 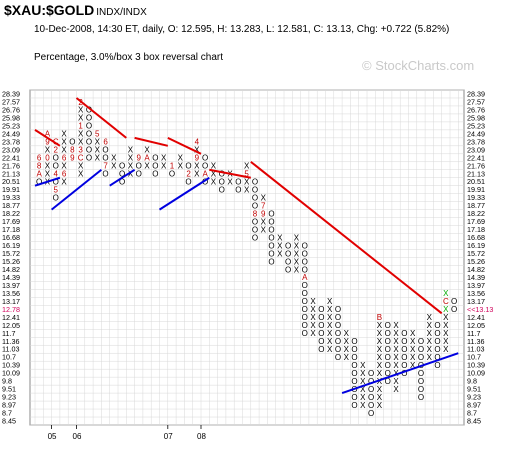 I want to click on y-tick-label-left: 10.09, so click(x=11, y=373).